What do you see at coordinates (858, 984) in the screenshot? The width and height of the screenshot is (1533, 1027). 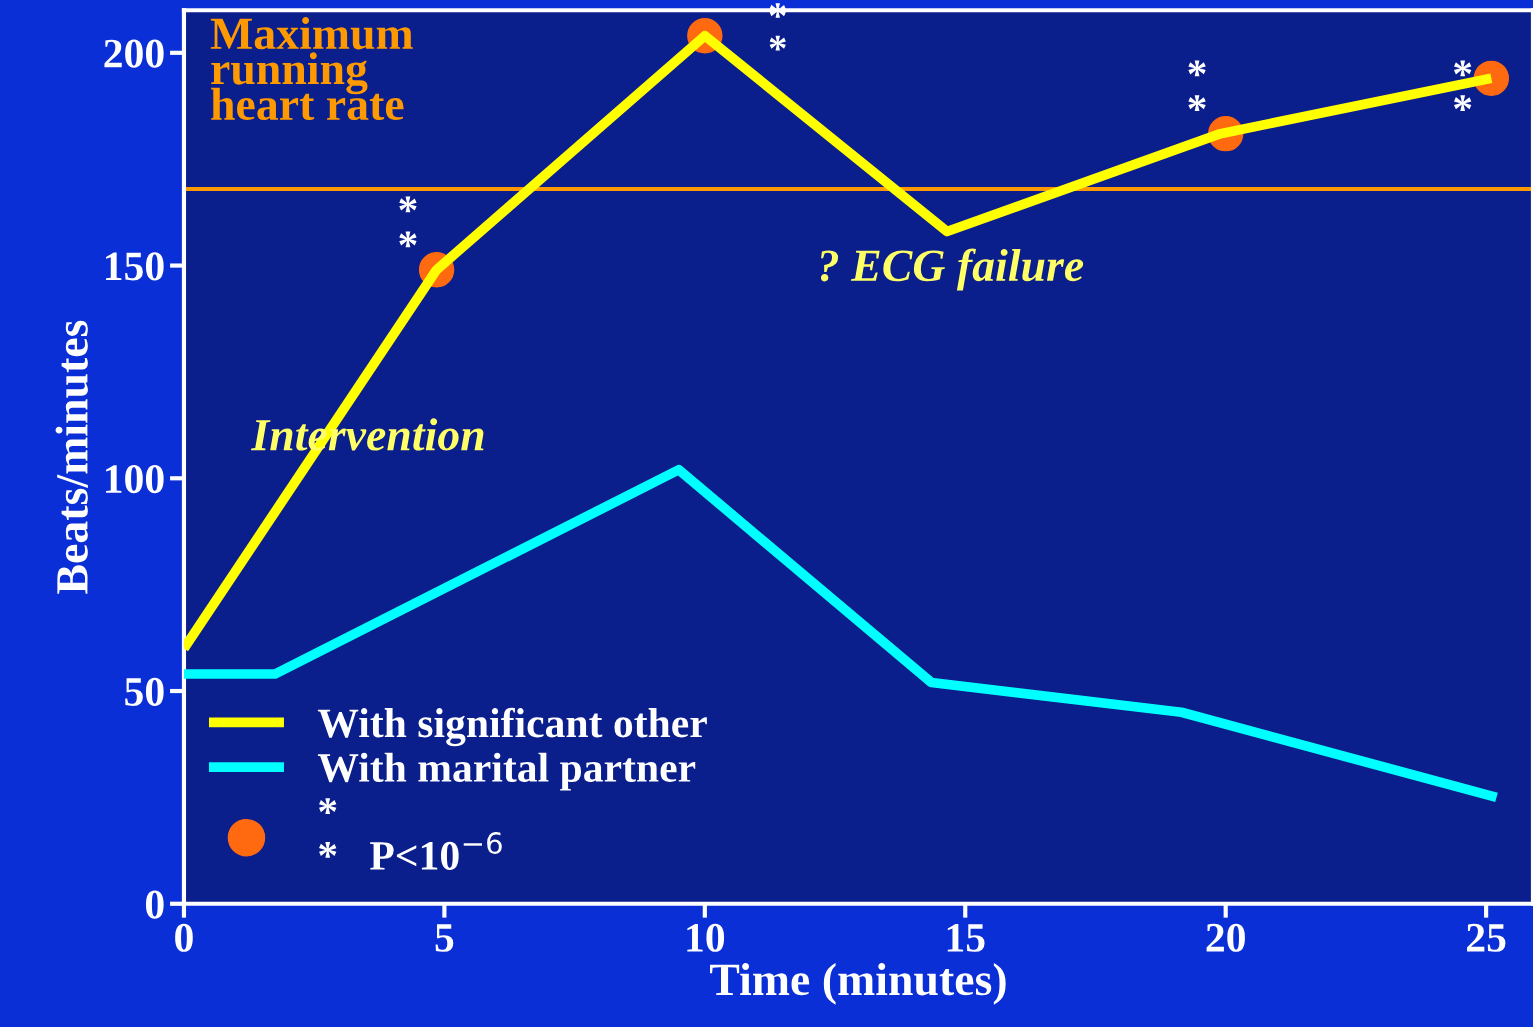 I see `x-axis-title: Time (minutes)` at bounding box center [858, 984].